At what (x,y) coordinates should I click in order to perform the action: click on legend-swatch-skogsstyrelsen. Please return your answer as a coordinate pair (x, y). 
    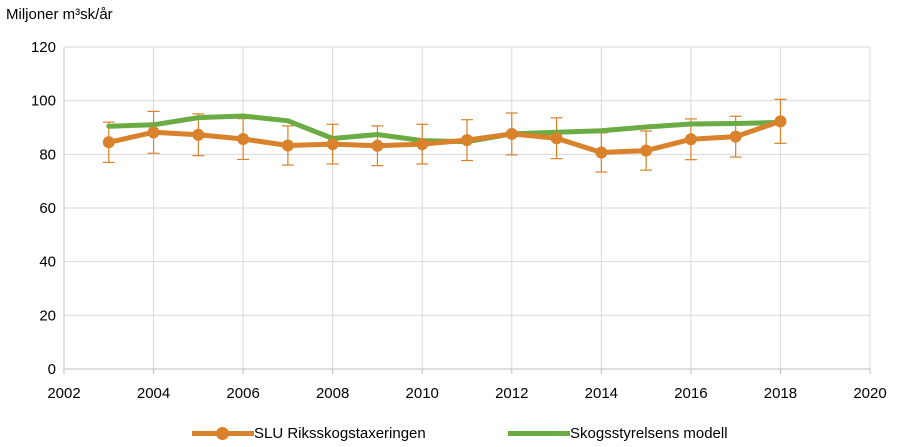
    Looking at the image, I should click on (539, 433).